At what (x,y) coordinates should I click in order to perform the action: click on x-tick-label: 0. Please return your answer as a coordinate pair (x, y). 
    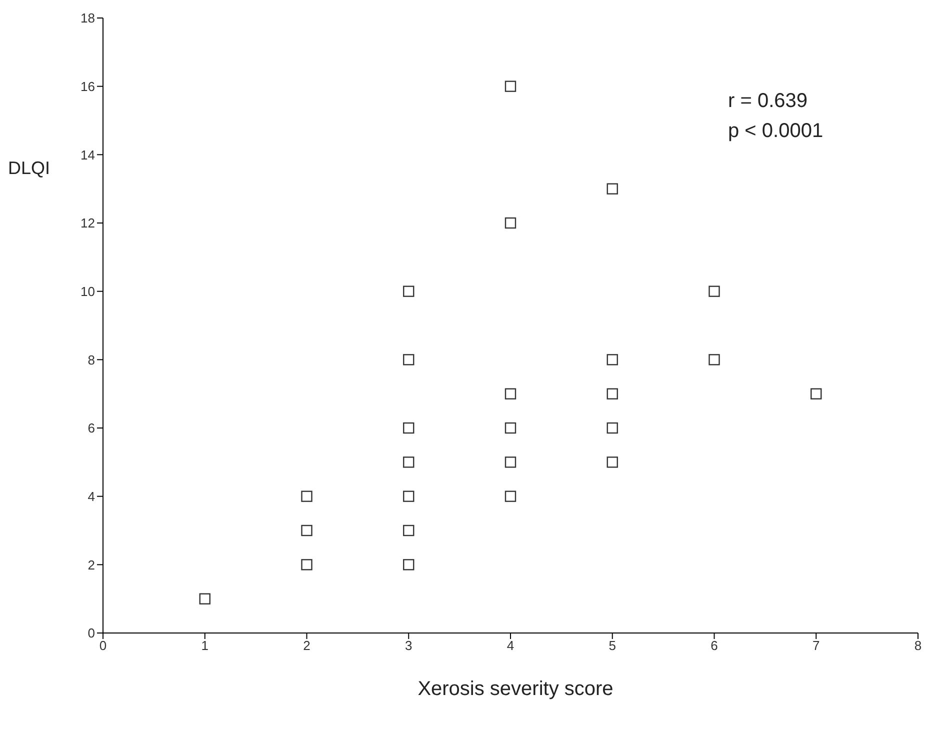
    Looking at the image, I should click on (103, 646).